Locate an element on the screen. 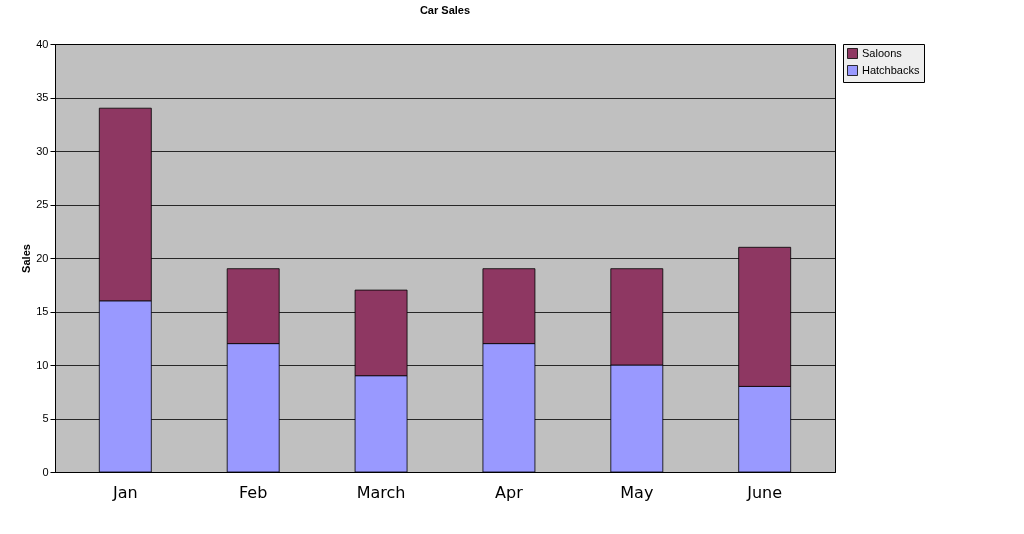 The image size is (1024, 534). y-tick-label: 10 is located at coordinates (42, 364).